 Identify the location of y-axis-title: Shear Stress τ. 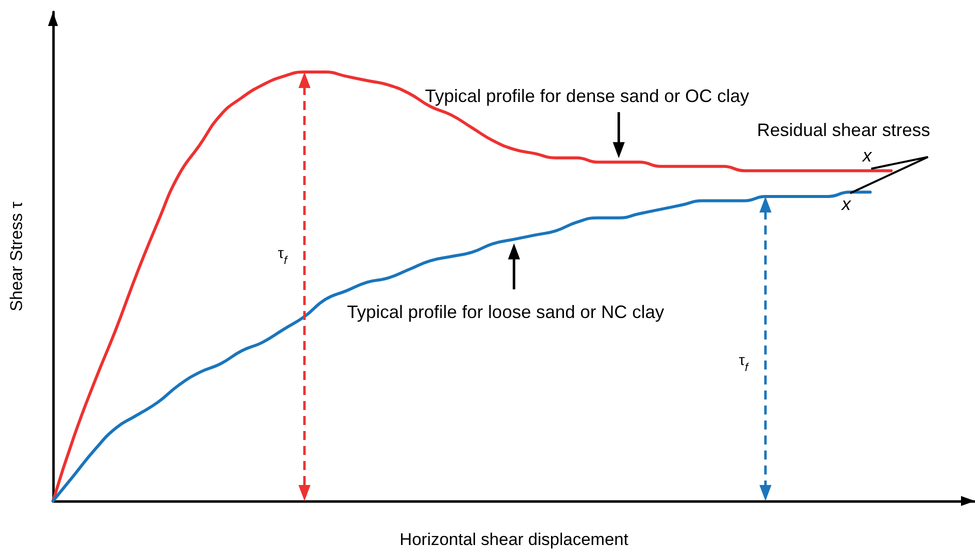
(16, 256).